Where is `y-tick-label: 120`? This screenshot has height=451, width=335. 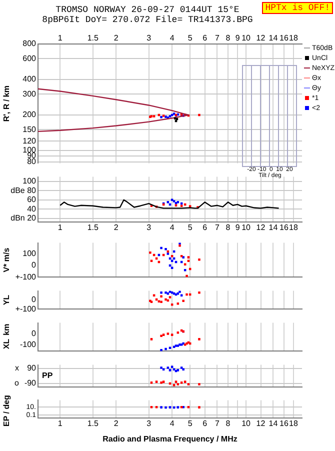 y-tick-label: 120 is located at coordinates (29, 141).